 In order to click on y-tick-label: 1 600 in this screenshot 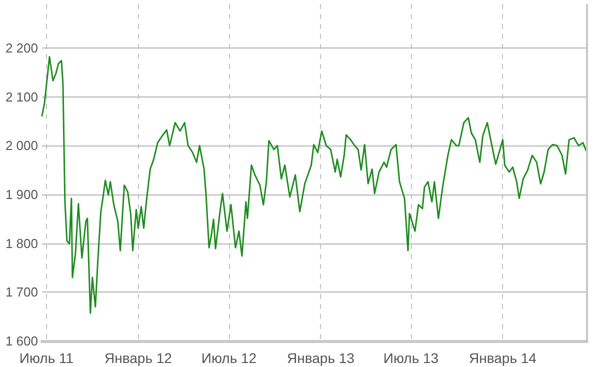, I will do `click(21, 341)`.